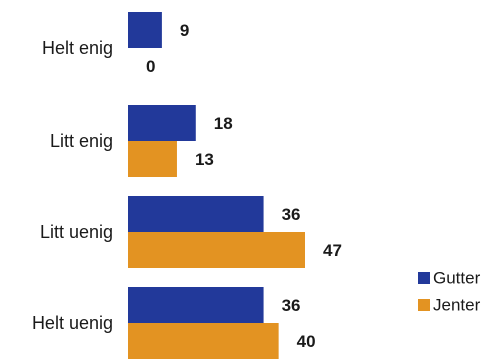 This screenshot has height=361, width=498. Describe the element at coordinates (203, 341) in the screenshot. I see `bar-jenter-helt-uenig` at that location.